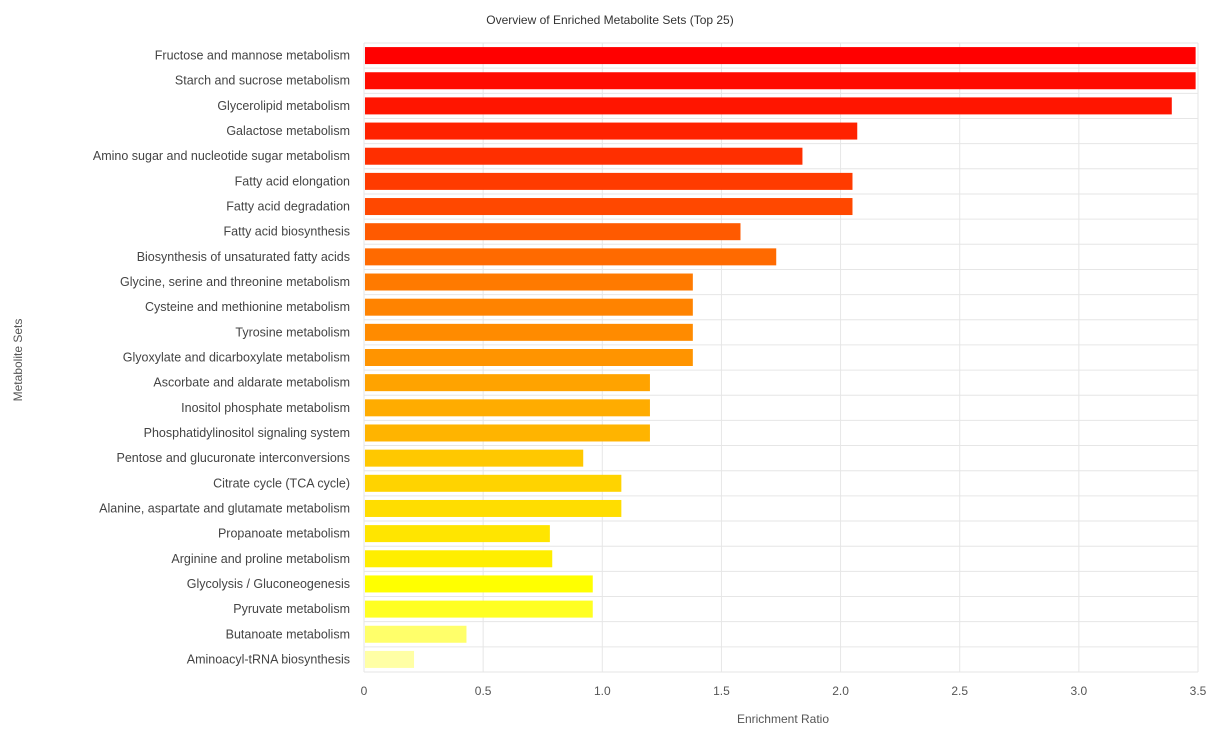 This screenshot has width=1213, height=730. I want to click on category-label: Phosphatidylinositol signaling system, so click(247, 433).